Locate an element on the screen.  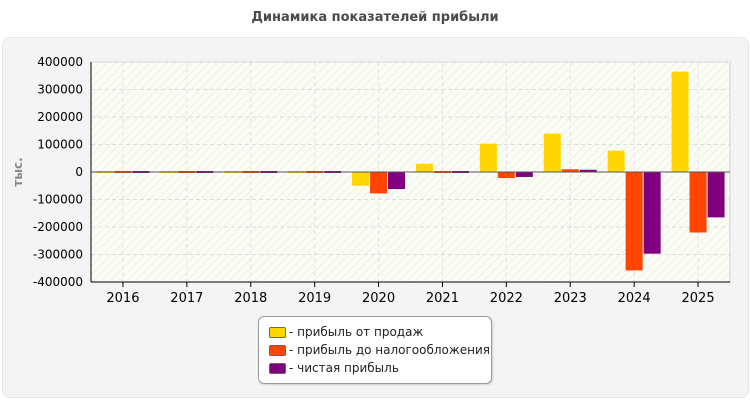
x-tick-label-2021: 2021 is located at coordinates (442, 298).